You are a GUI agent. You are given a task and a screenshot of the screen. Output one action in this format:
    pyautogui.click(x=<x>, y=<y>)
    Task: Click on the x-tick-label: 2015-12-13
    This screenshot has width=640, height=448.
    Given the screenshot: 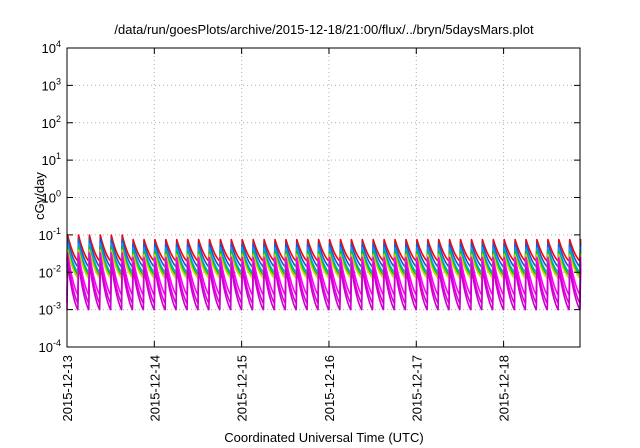 What is the action you would take?
    pyautogui.click(x=67, y=388)
    